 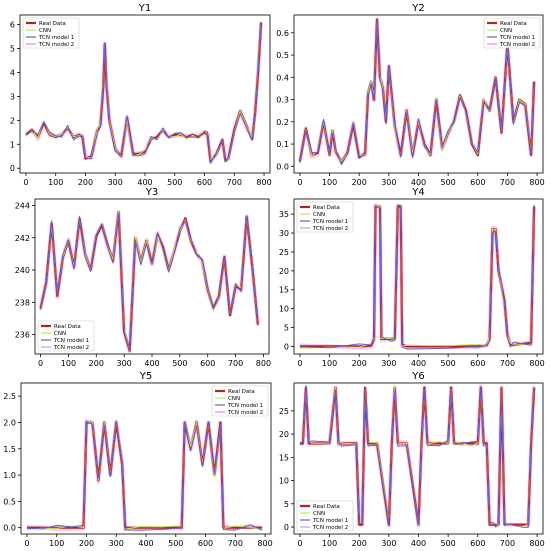 What do you see at coordinates (282, 33) in the screenshot?
I see `y-tick-label: 0.6` at bounding box center [282, 33].